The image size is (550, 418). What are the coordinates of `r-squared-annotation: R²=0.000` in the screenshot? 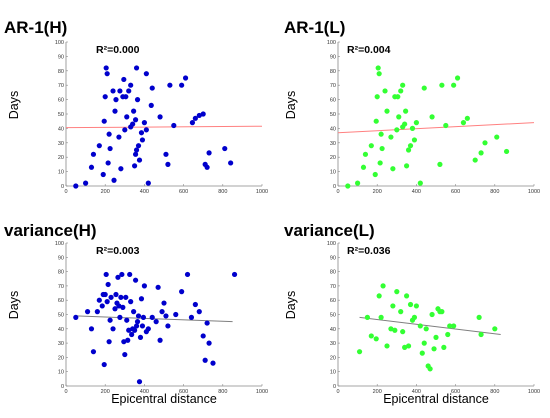 It's located at (118, 50).